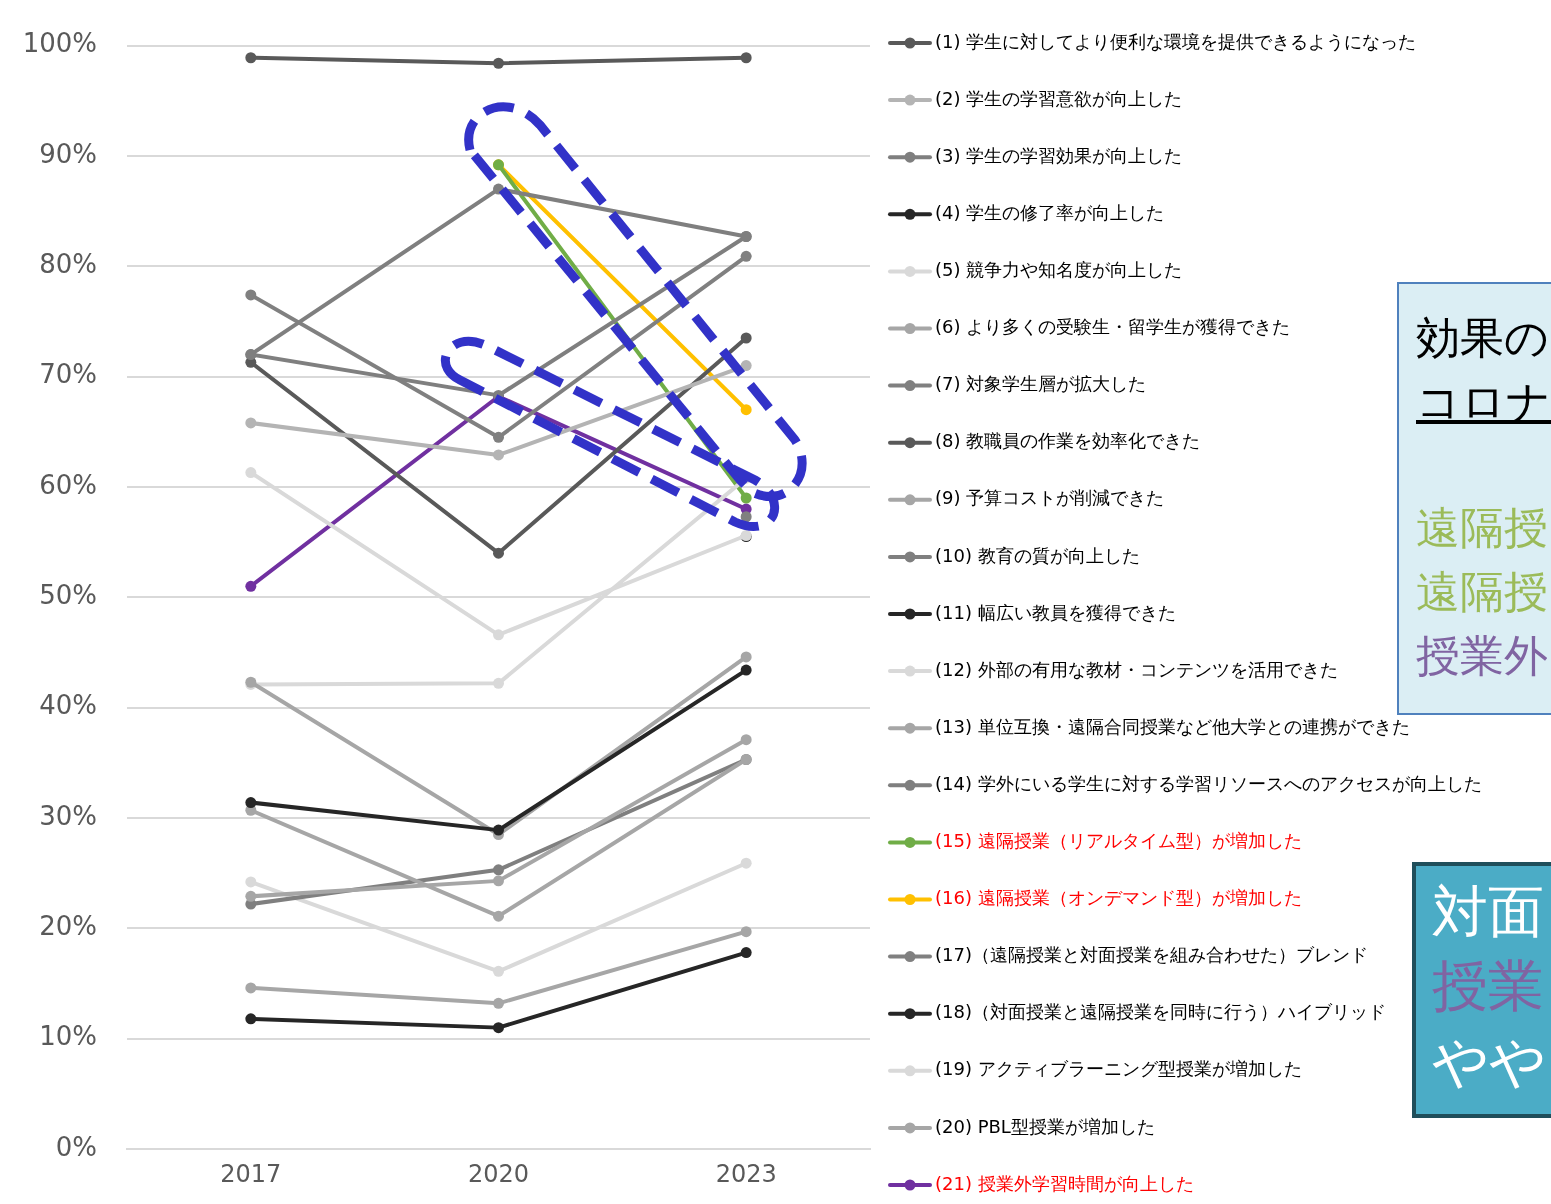 The height and width of the screenshot is (1204, 1551). Describe the element at coordinates (1172, 726) in the screenshot. I see `legend-label: (13) 単位互換・遠隔合同授業など他大学との連携ができた` at that location.